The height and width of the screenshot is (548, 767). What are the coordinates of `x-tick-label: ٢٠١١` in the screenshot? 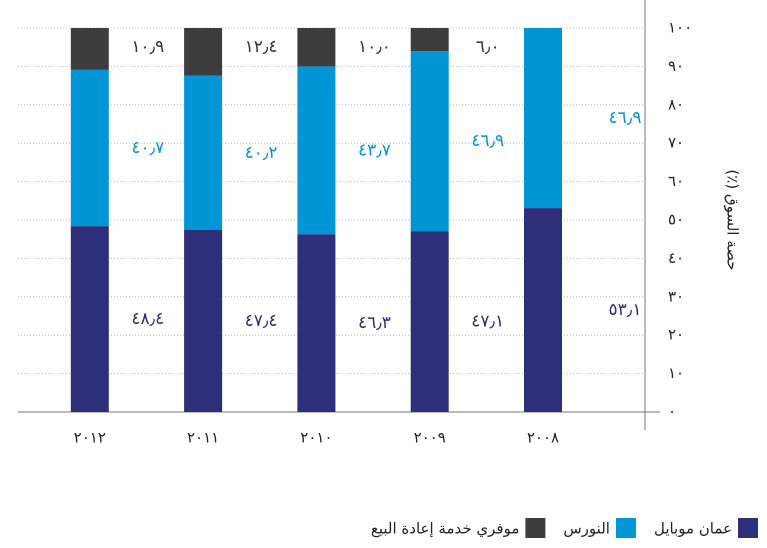 It's located at (203, 438).